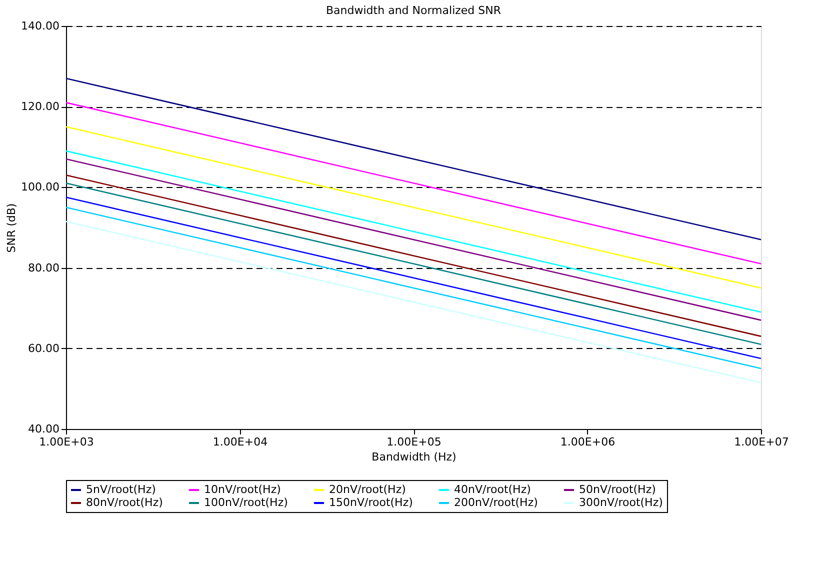 The width and height of the screenshot is (830, 574). I want to click on legend-label: 50nV/root(Hz), so click(617, 489).